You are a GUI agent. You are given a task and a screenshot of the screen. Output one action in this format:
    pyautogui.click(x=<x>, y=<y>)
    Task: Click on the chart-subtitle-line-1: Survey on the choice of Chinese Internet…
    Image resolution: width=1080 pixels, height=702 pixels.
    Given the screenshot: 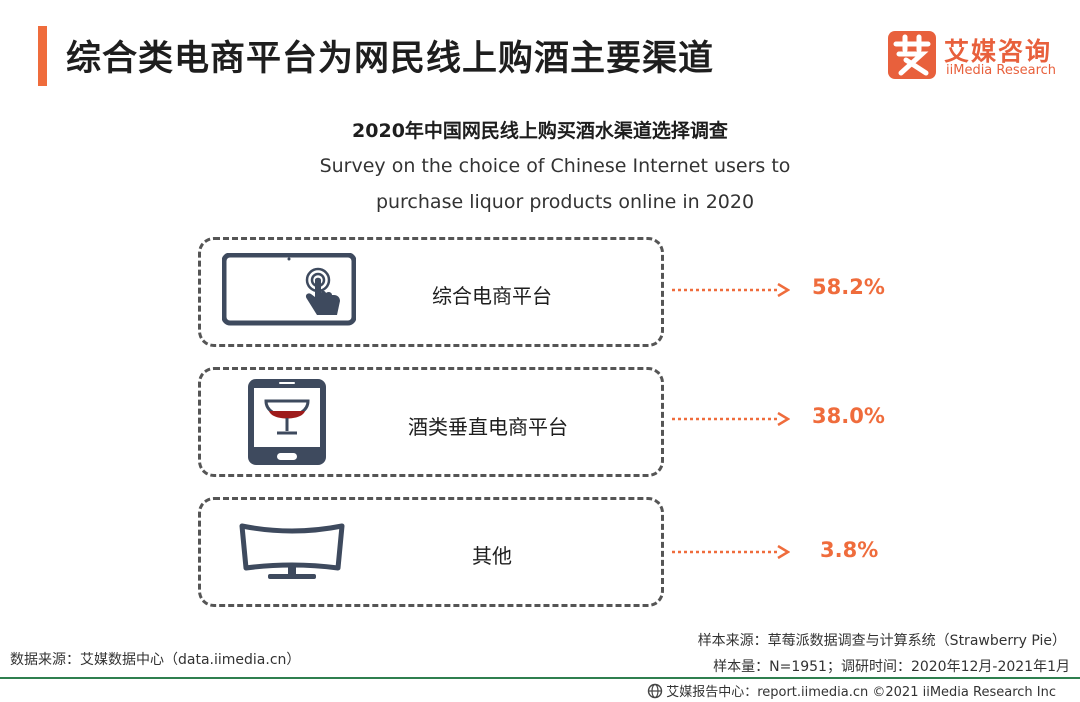 What is the action you would take?
    pyautogui.click(x=555, y=166)
    